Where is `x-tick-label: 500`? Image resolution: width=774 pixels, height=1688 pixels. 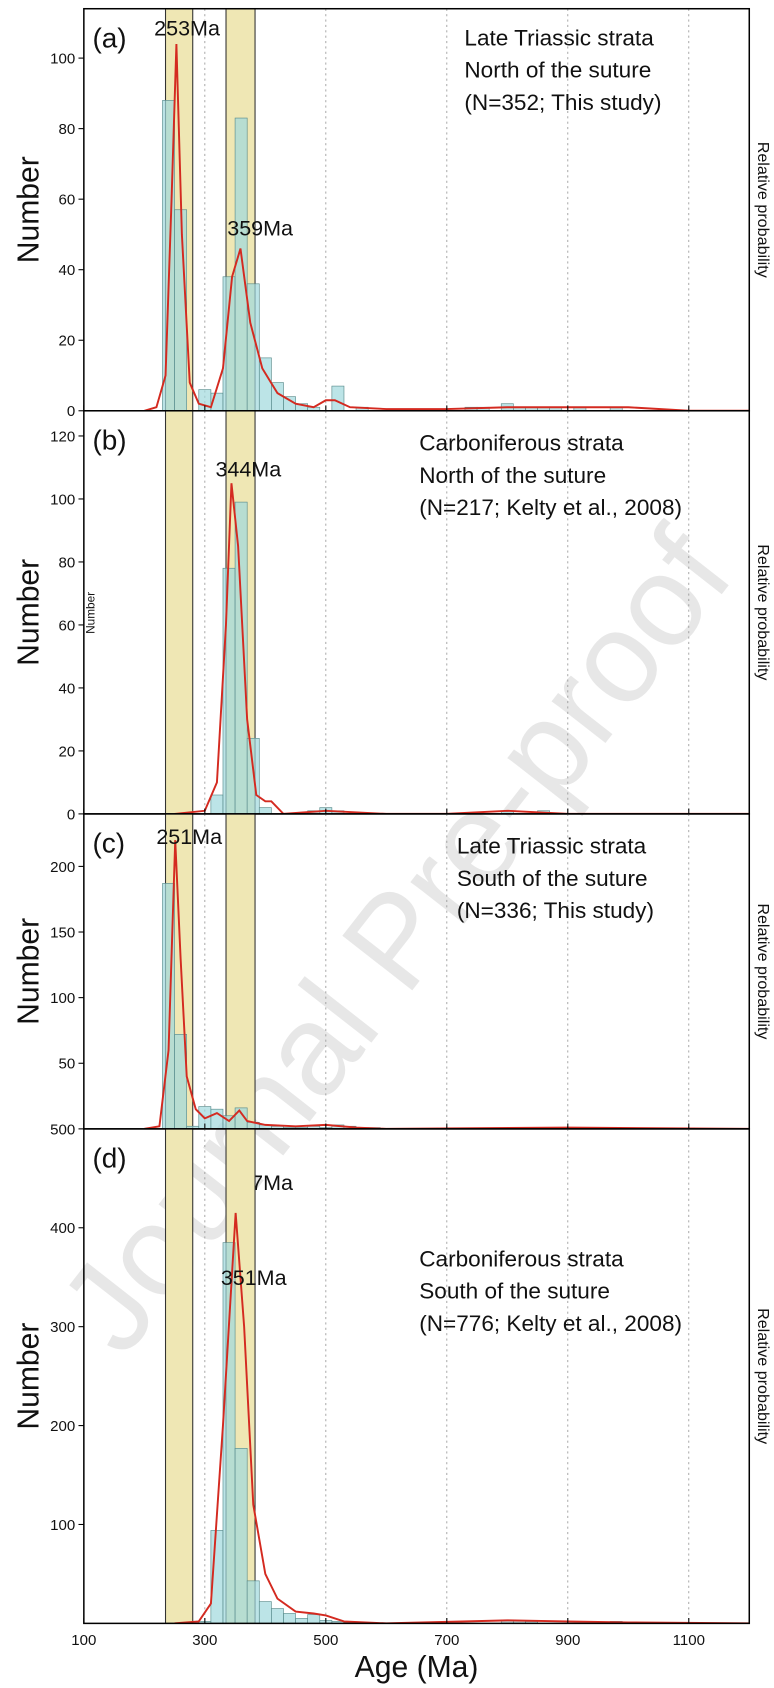
x-tick-label: 500 is located at coordinates (325, 1640).